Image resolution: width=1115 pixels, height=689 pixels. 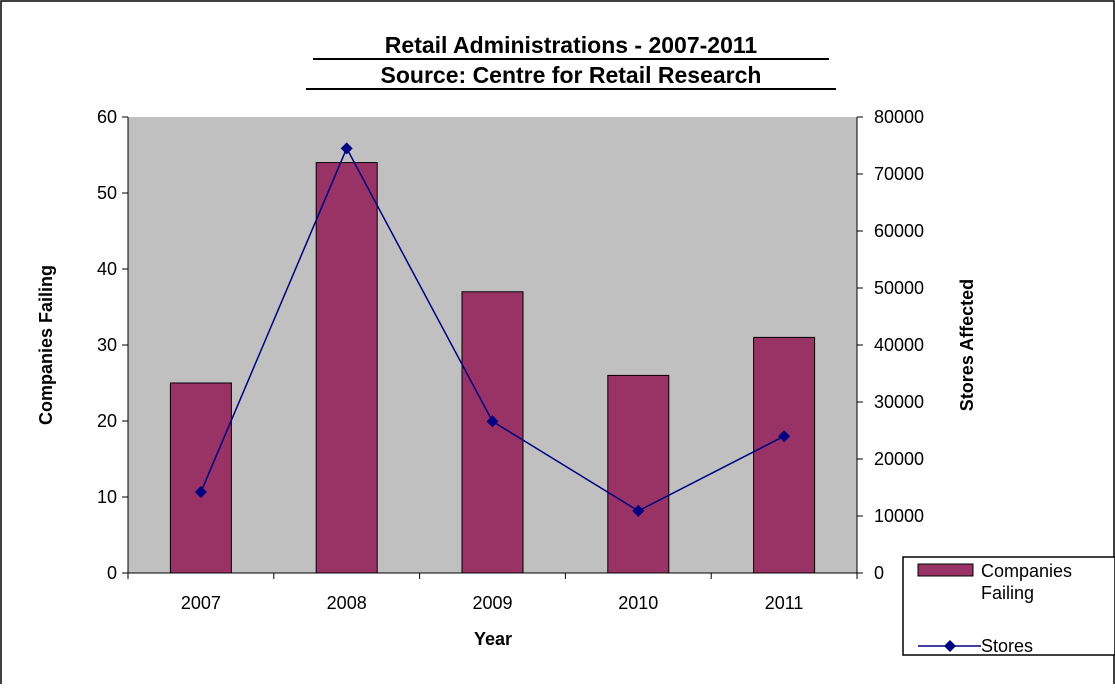 I want to click on legend-bar-label: Companies Failing, so click(x=1026, y=582).